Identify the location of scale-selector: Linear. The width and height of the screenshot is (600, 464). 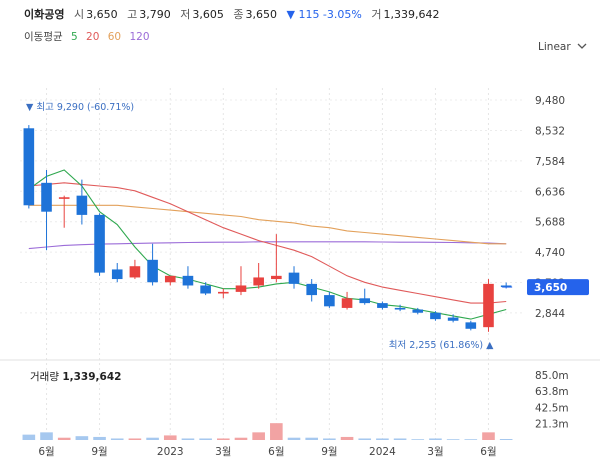
(562, 47).